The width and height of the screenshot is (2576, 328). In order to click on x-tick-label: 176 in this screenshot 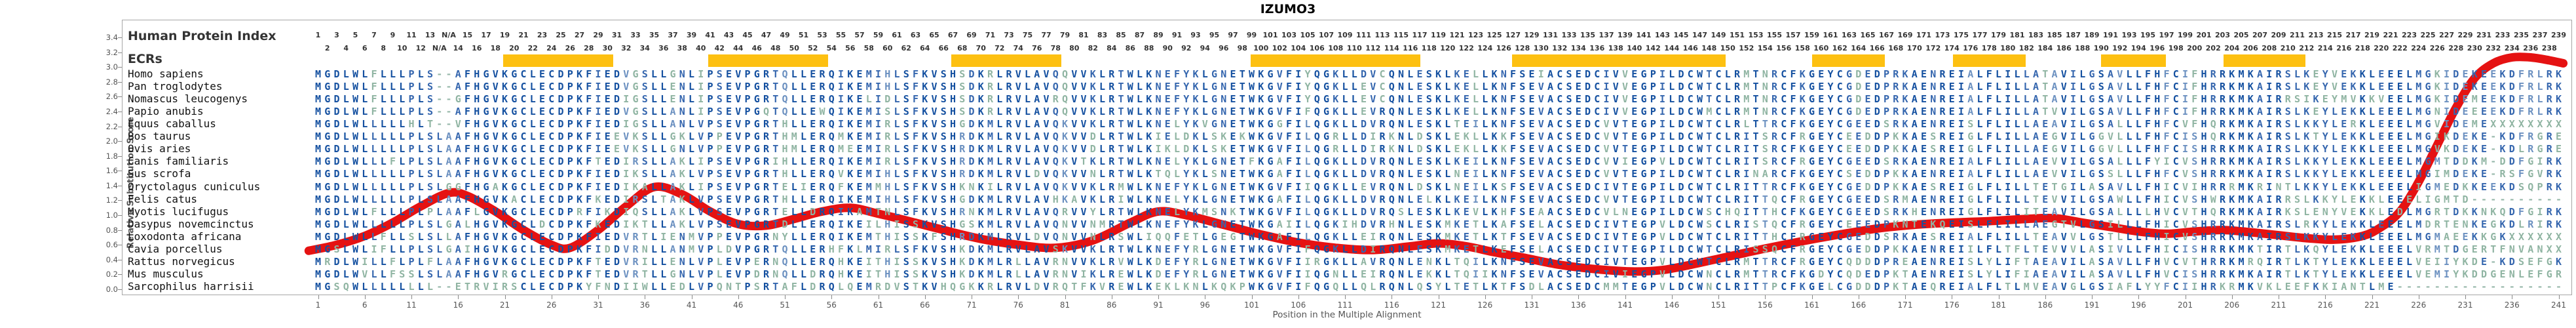, I will do `click(1952, 305)`.